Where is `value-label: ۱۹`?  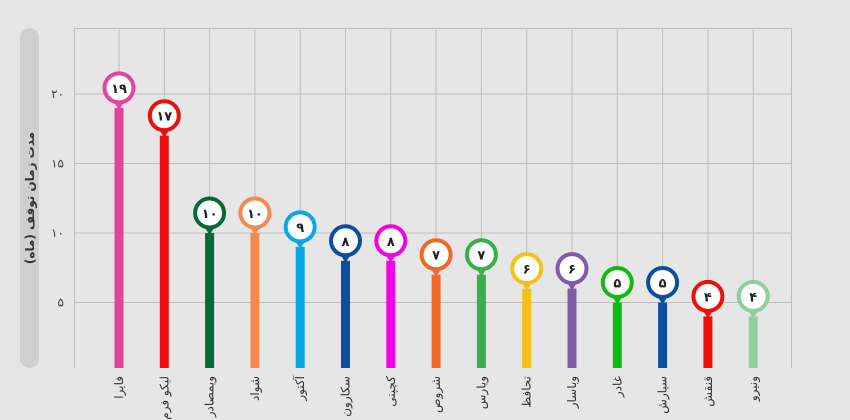
value-label: ۱۹ is located at coordinates (119, 89).